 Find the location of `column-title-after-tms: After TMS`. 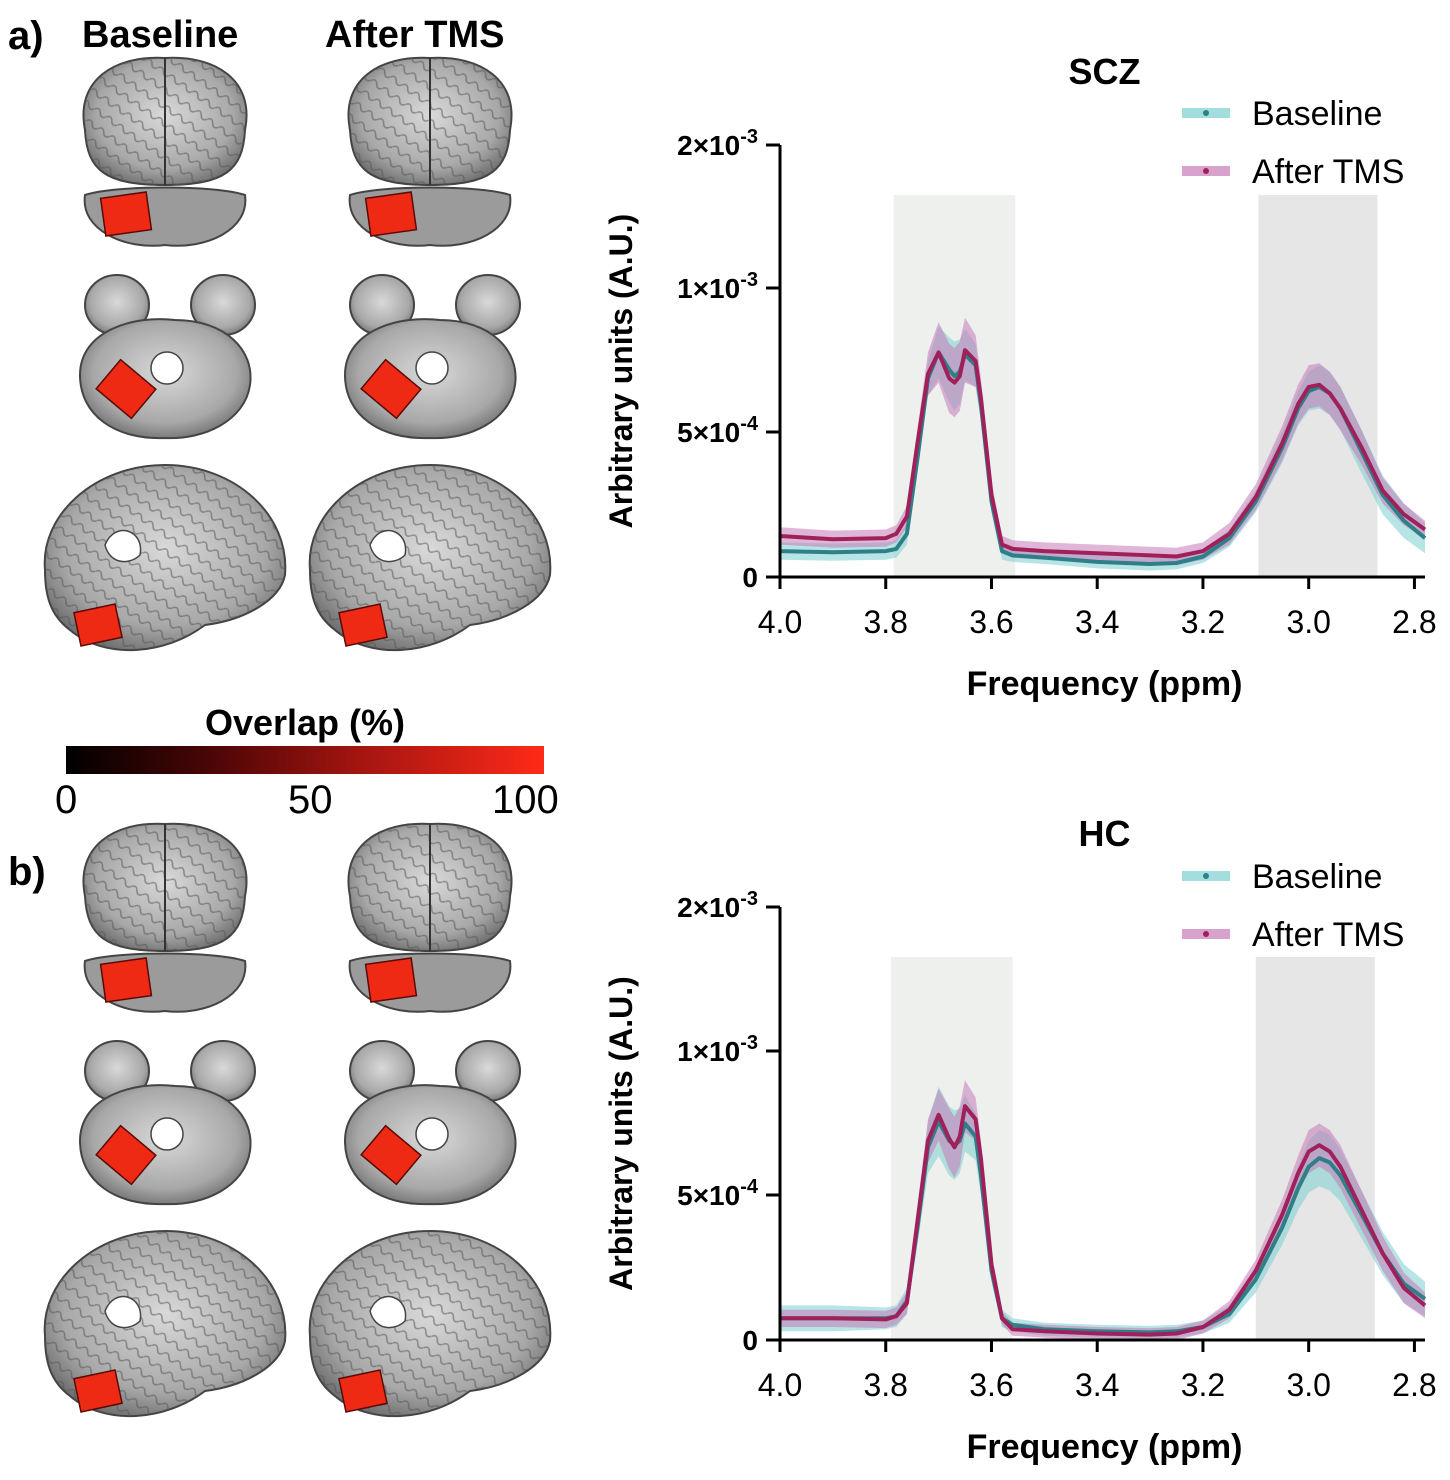

column-title-after-tms: After TMS is located at coordinates (415, 35).